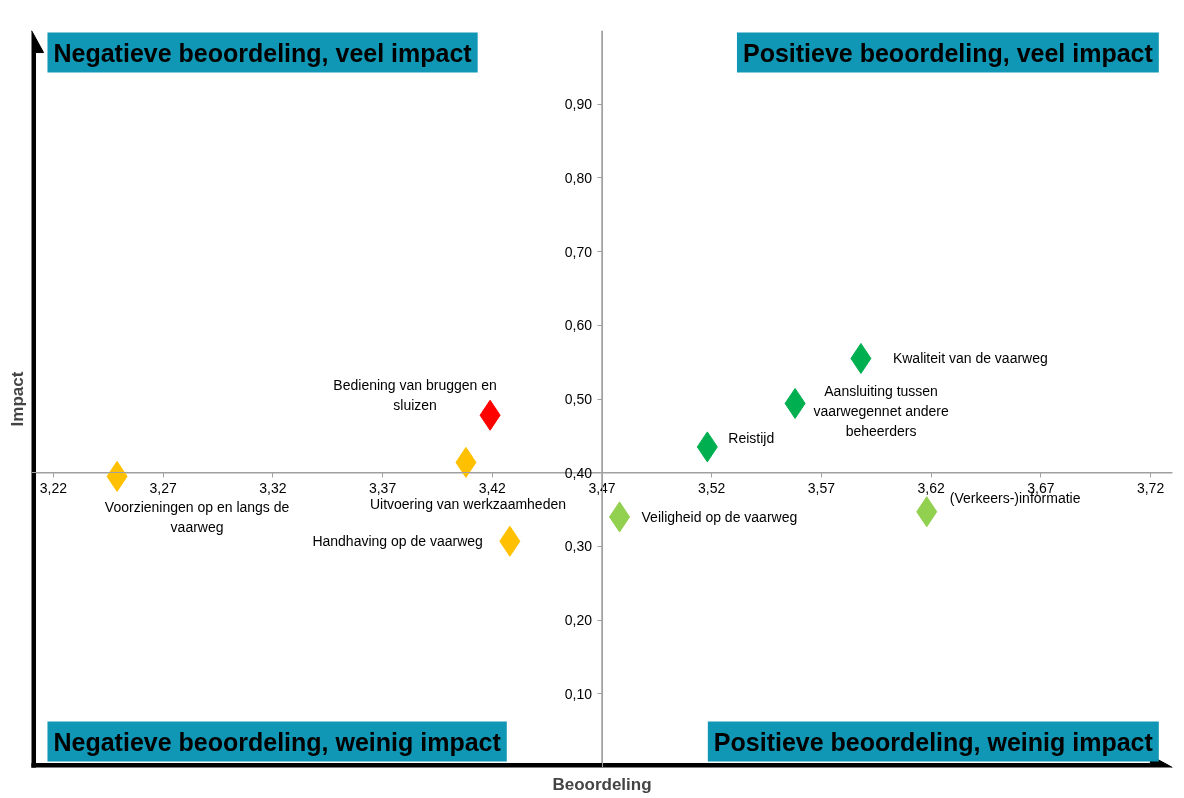 The width and height of the screenshot is (1184, 798). I want to click on x-tick-label: 3,62, so click(931, 487).